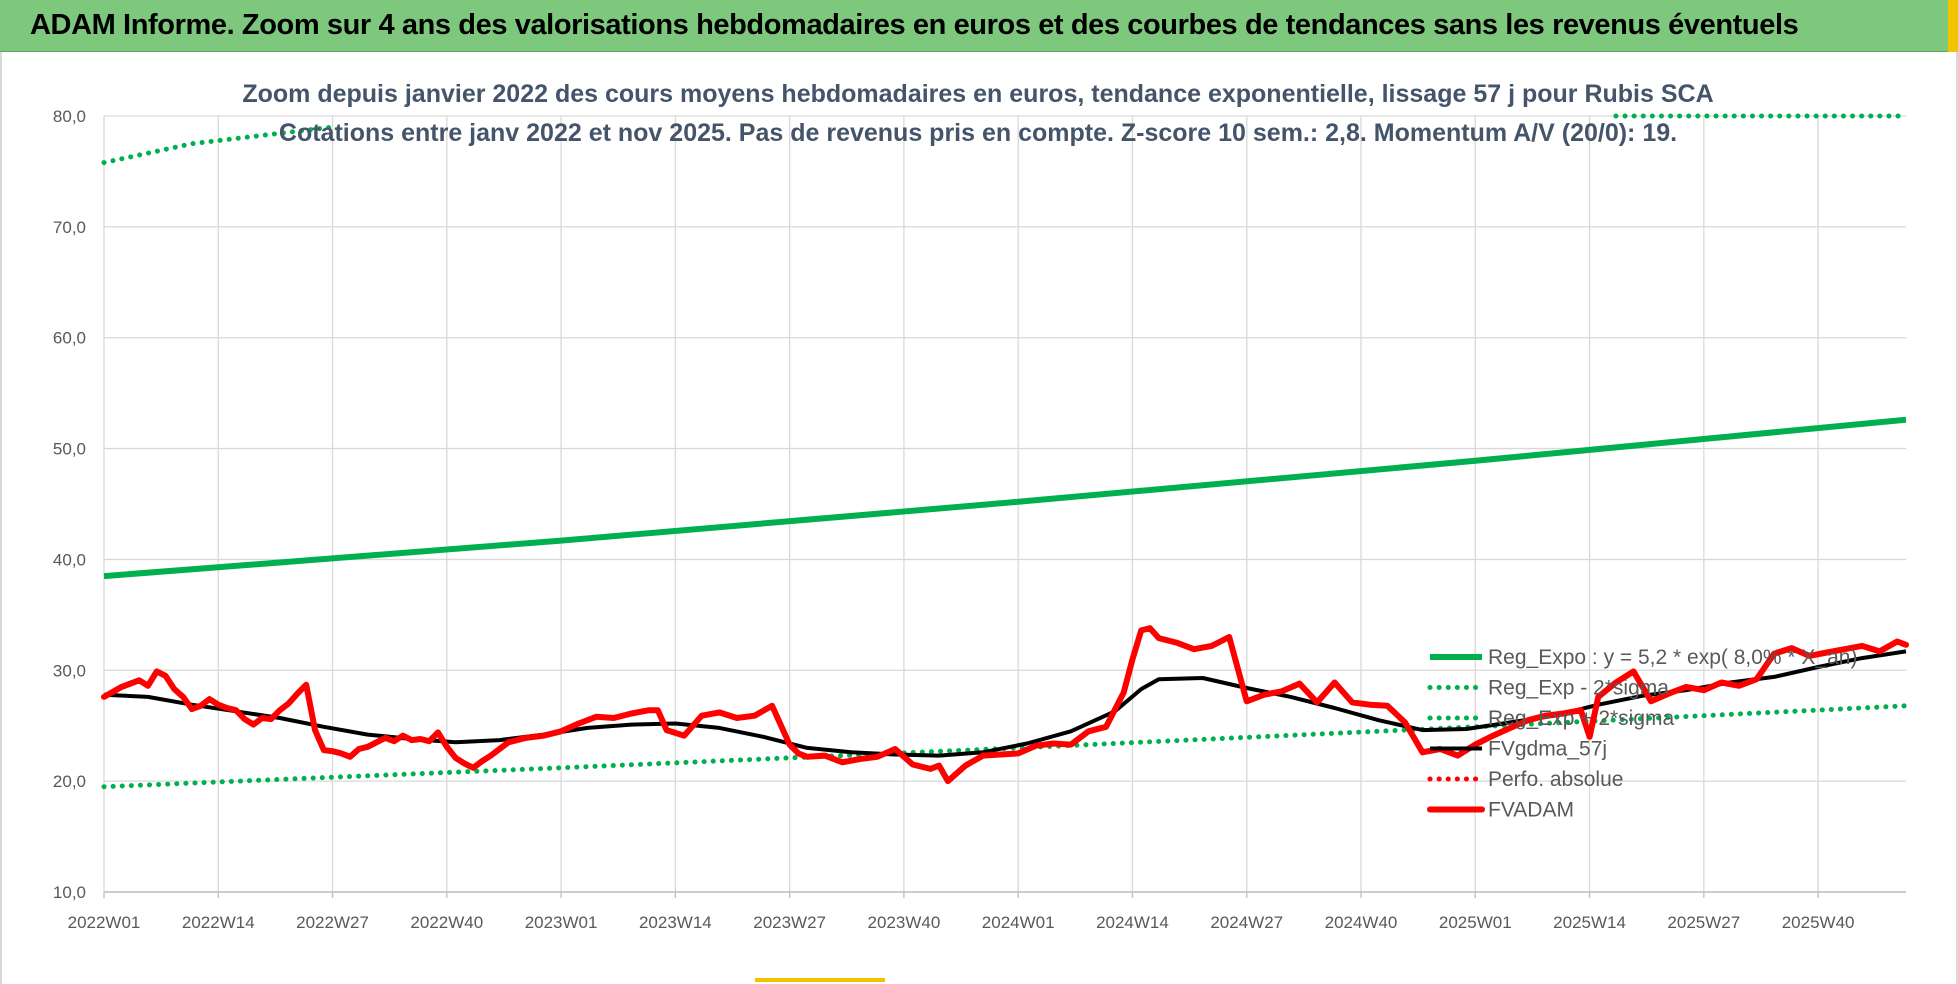  What do you see at coordinates (69, 116) in the screenshot?
I see `y-tick-label: 80,0` at bounding box center [69, 116].